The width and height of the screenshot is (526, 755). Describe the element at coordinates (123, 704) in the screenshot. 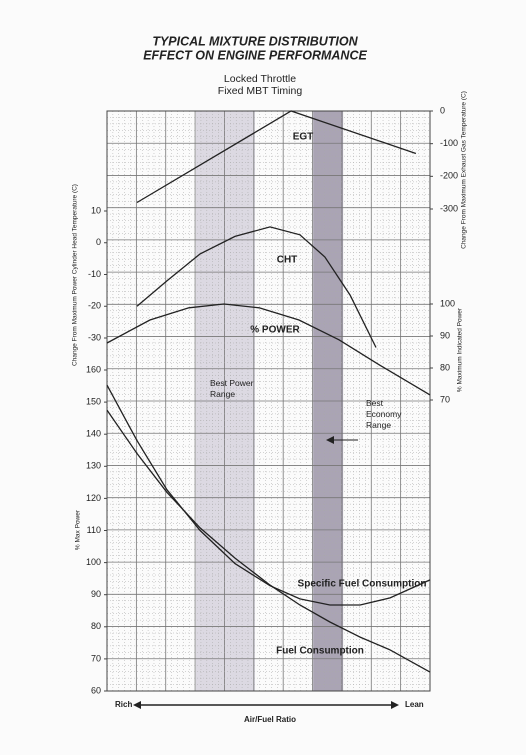

I see `x-start-label: Rich` at that location.